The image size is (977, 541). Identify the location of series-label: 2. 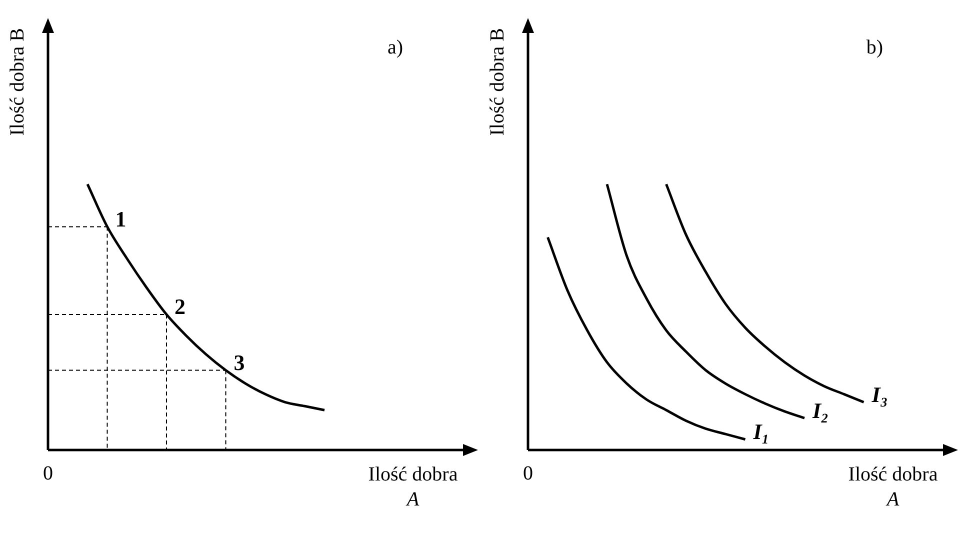
(180, 307).